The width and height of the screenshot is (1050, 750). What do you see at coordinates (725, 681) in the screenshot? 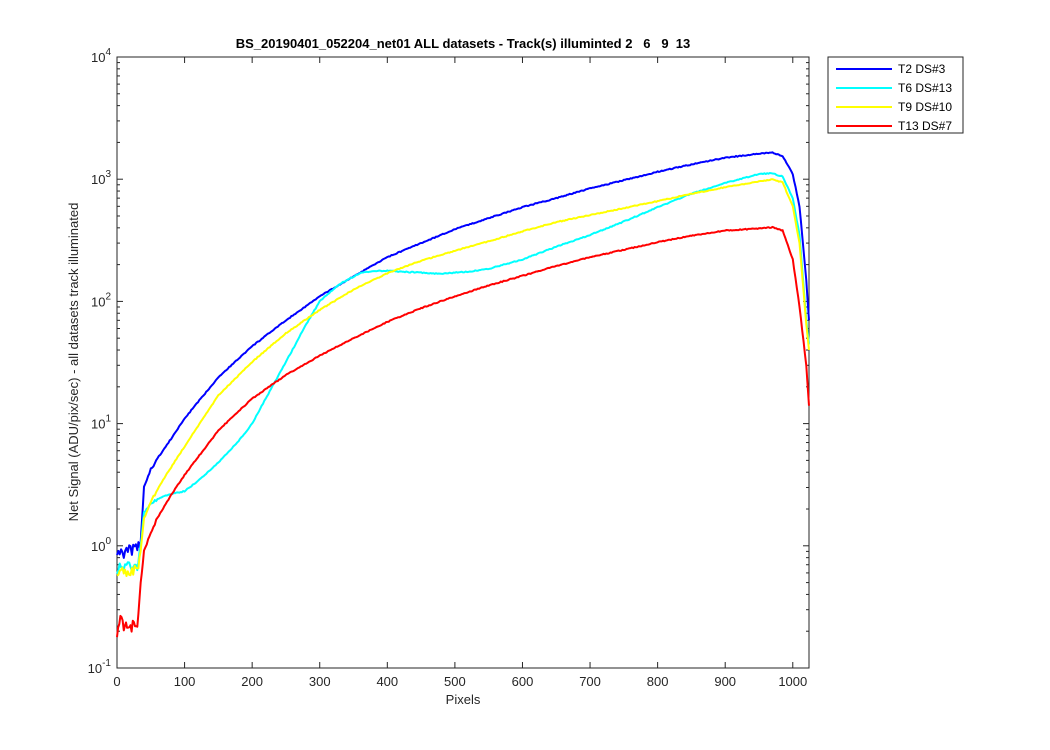
I see `x-tick-label: 900` at bounding box center [725, 681].